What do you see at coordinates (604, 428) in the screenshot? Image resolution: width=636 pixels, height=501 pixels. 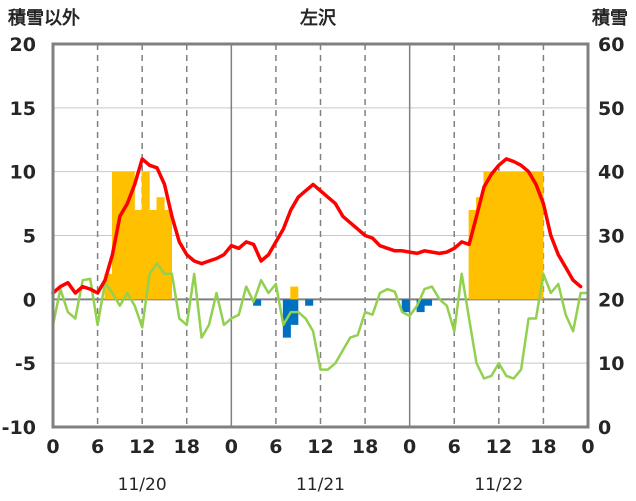 I see `right-tick-label: 0` at bounding box center [604, 428].